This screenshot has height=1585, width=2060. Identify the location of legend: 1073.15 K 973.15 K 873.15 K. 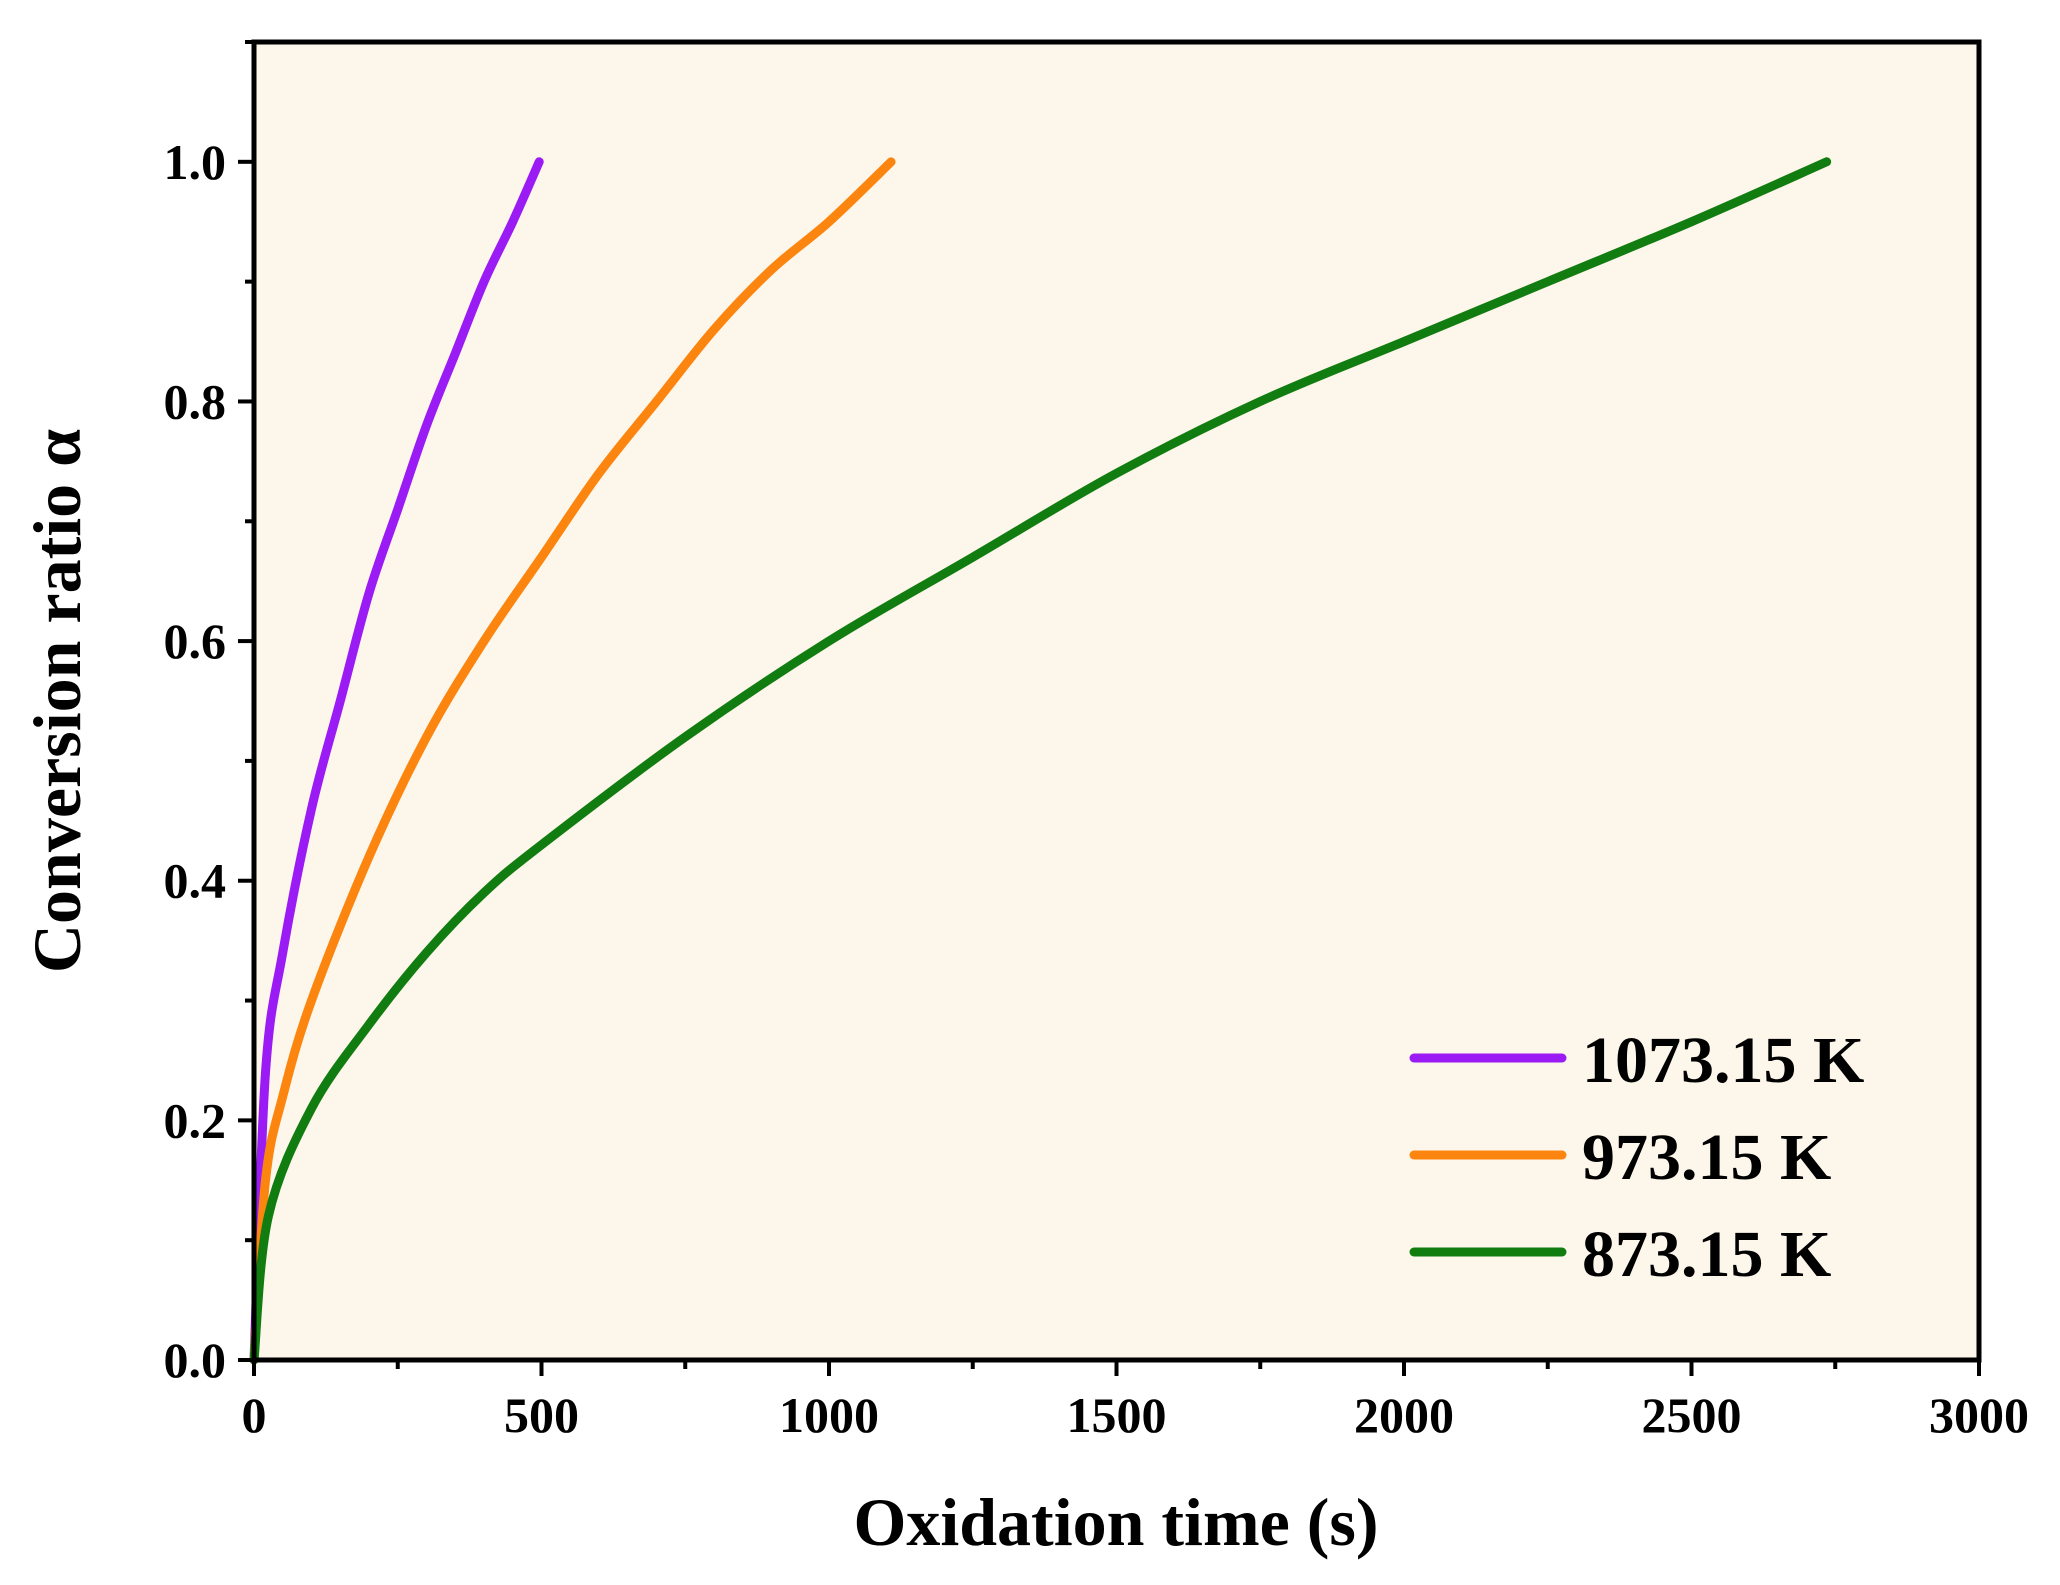
(1636, 1157).